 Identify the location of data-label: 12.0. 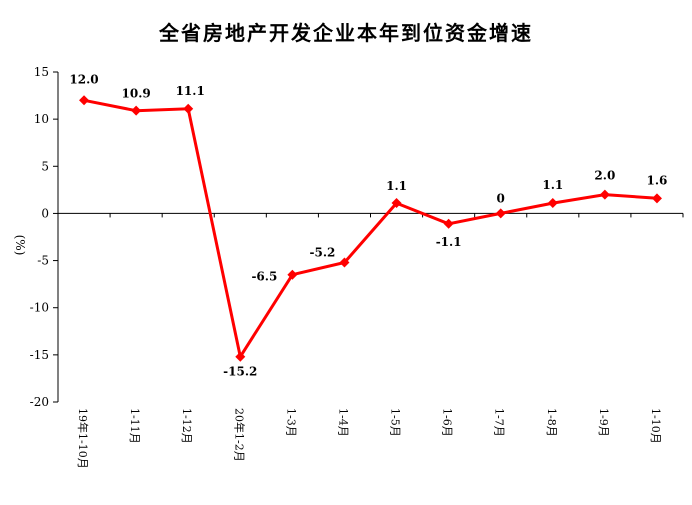
(83, 79).